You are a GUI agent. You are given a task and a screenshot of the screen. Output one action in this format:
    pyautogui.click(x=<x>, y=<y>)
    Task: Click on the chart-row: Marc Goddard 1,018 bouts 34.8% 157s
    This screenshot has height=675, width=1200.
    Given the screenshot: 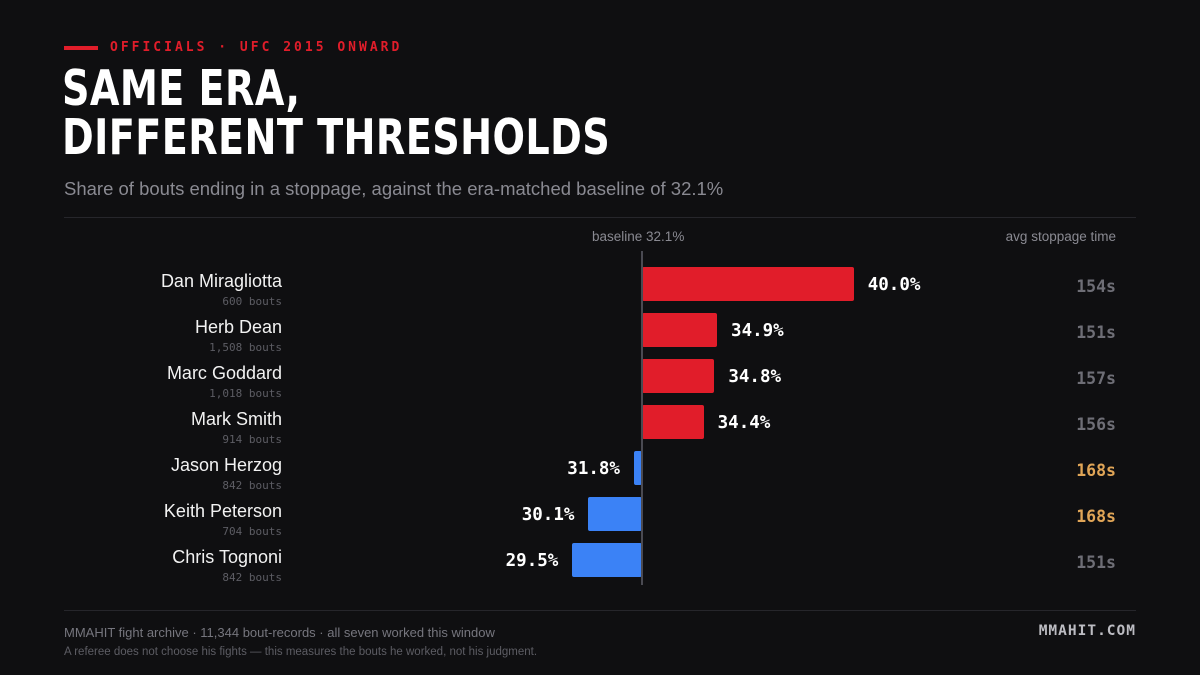 What is the action you would take?
    pyautogui.click(x=600, y=382)
    